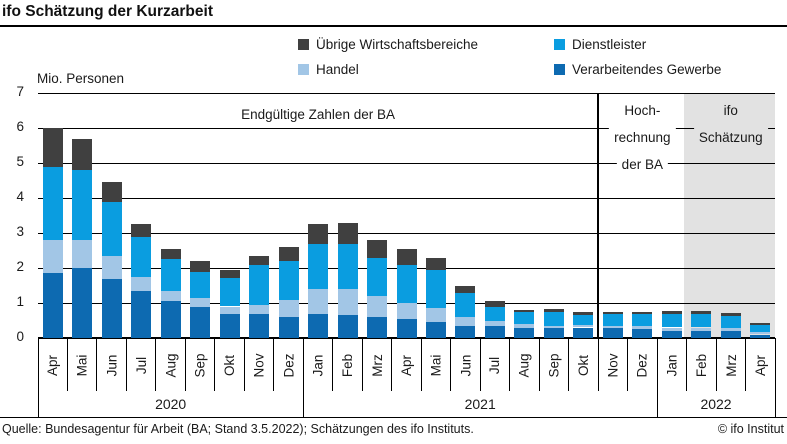 The image size is (787, 444). What do you see at coordinates (303, 44) in the screenshot?
I see `legend-swatch-uebrige` at bounding box center [303, 44].